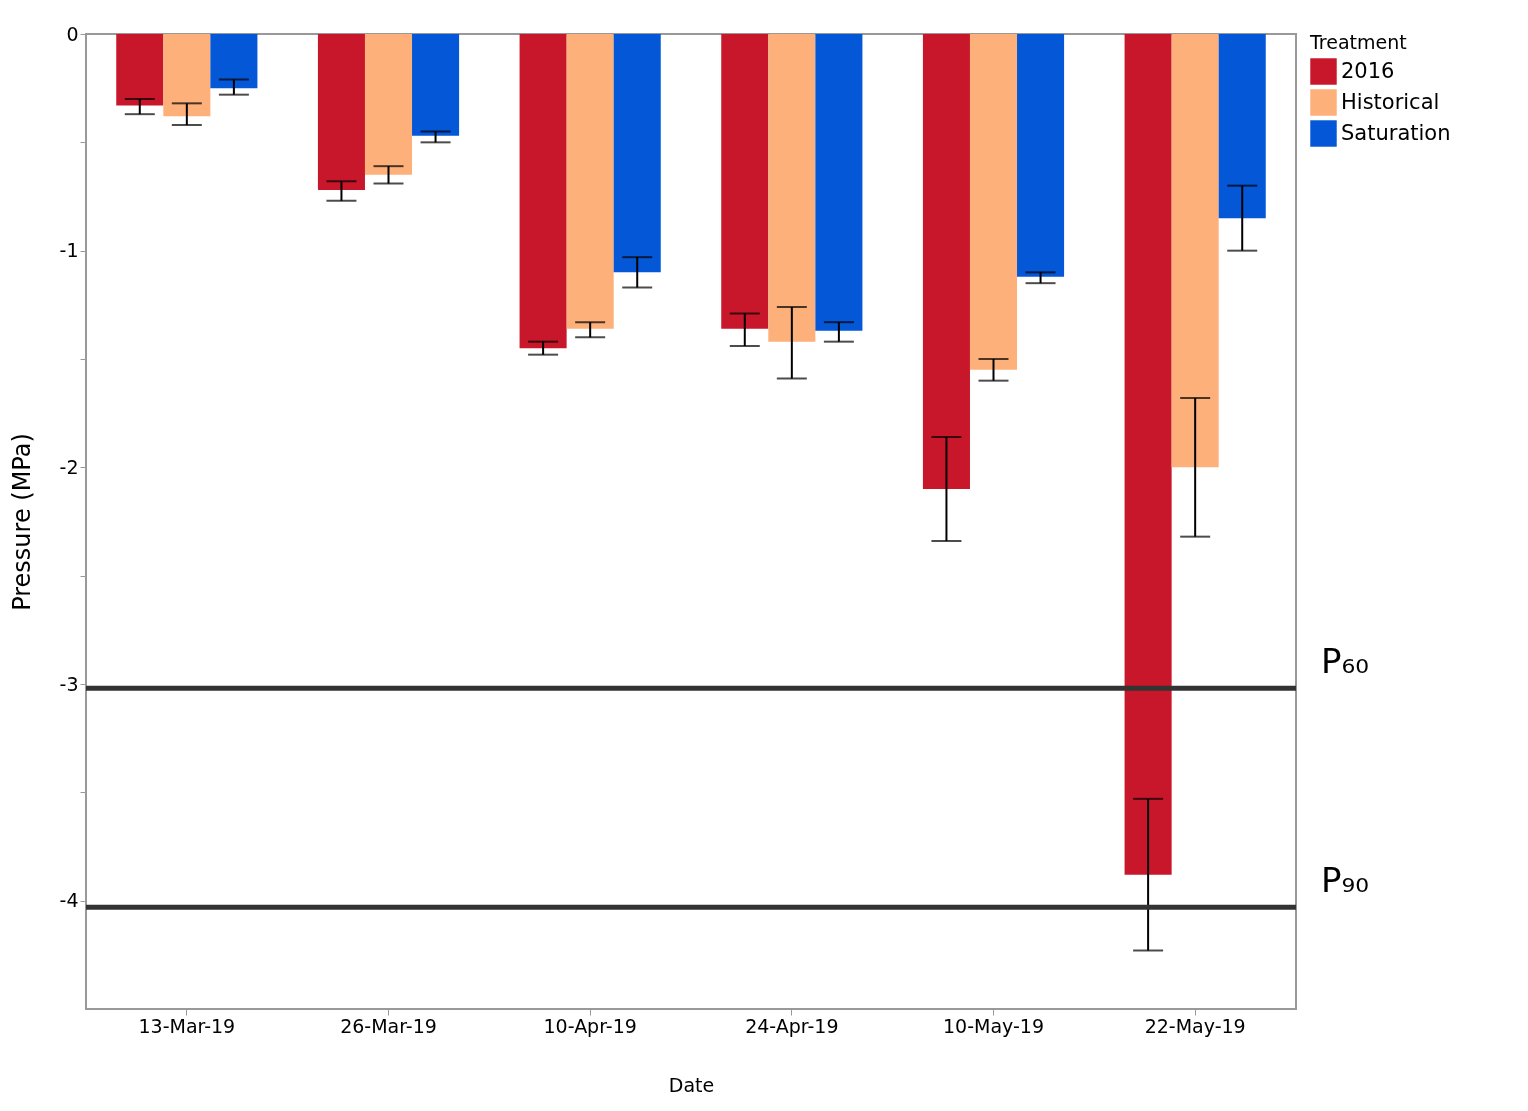 Image resolution: width=1528 pixels, height=1111 pixels. Describe the element at coordinates (69, 250) in the screenshot. I see `y-tick-label: -1` at that location.